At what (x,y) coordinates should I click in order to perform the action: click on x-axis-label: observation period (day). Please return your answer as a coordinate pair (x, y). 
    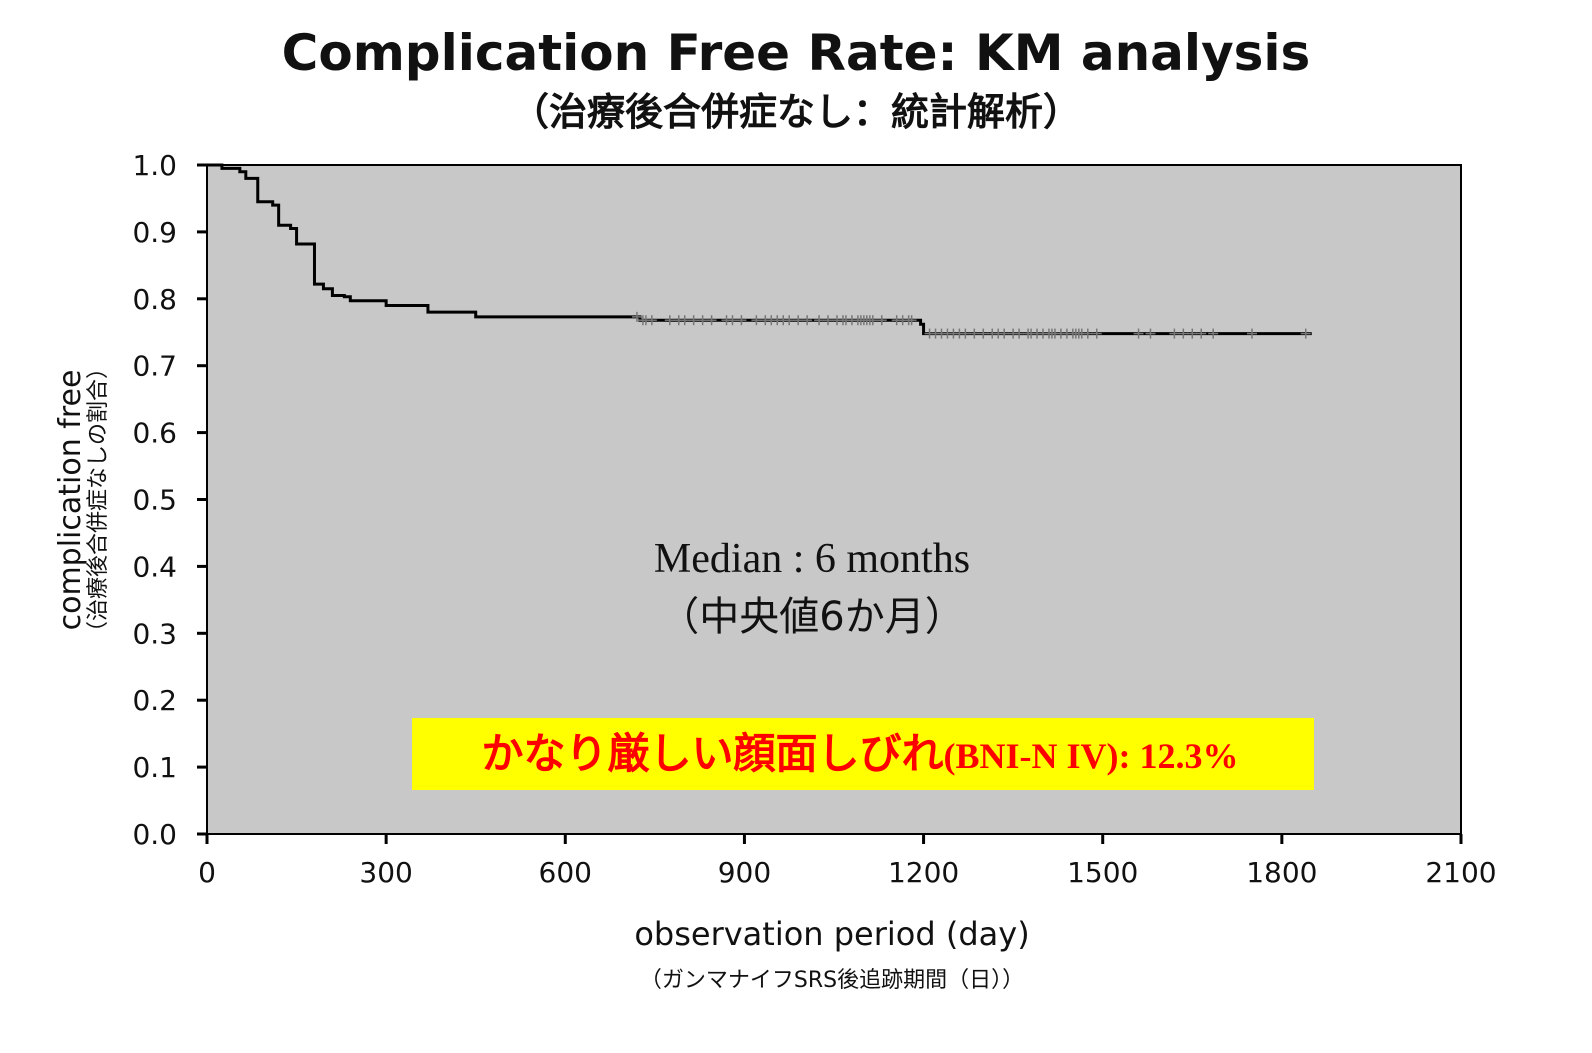
    Looking at the image, I should click on (831, 934).